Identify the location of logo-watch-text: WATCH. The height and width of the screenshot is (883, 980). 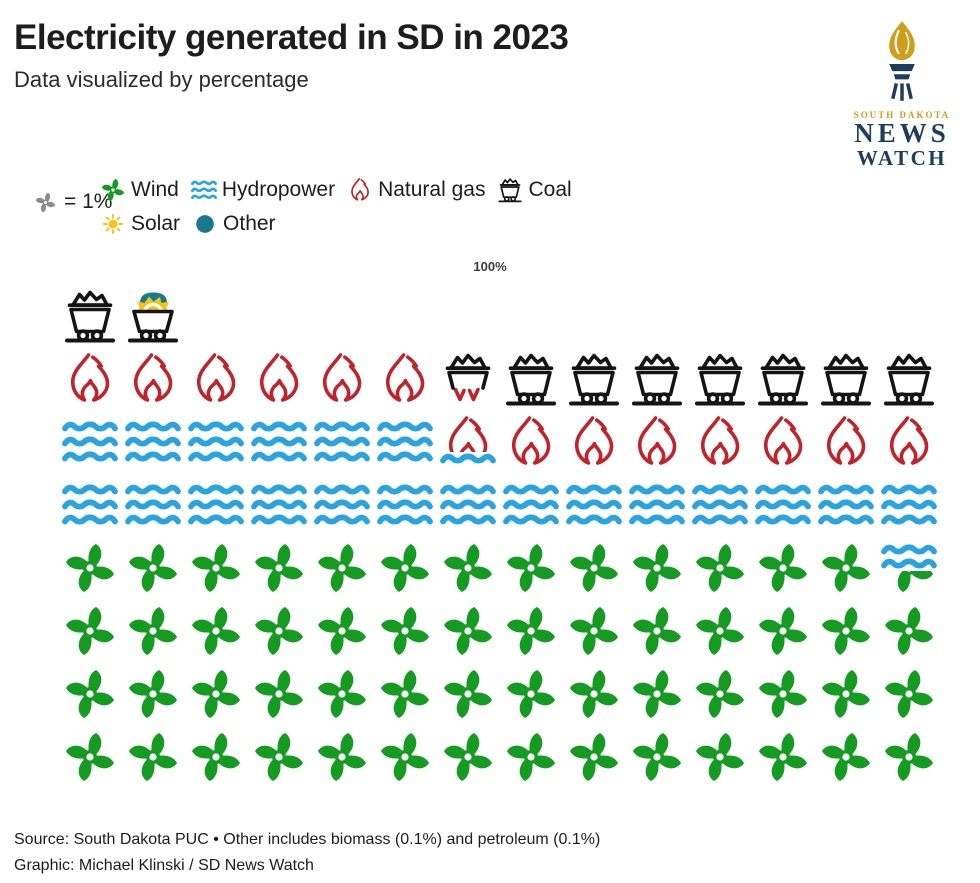
(902, 158).